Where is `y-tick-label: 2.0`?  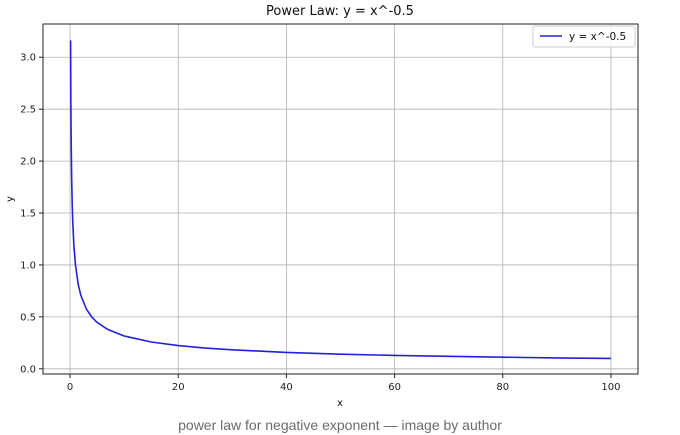
y-tick-label: 2.0 is located at coordinates (28, 162).